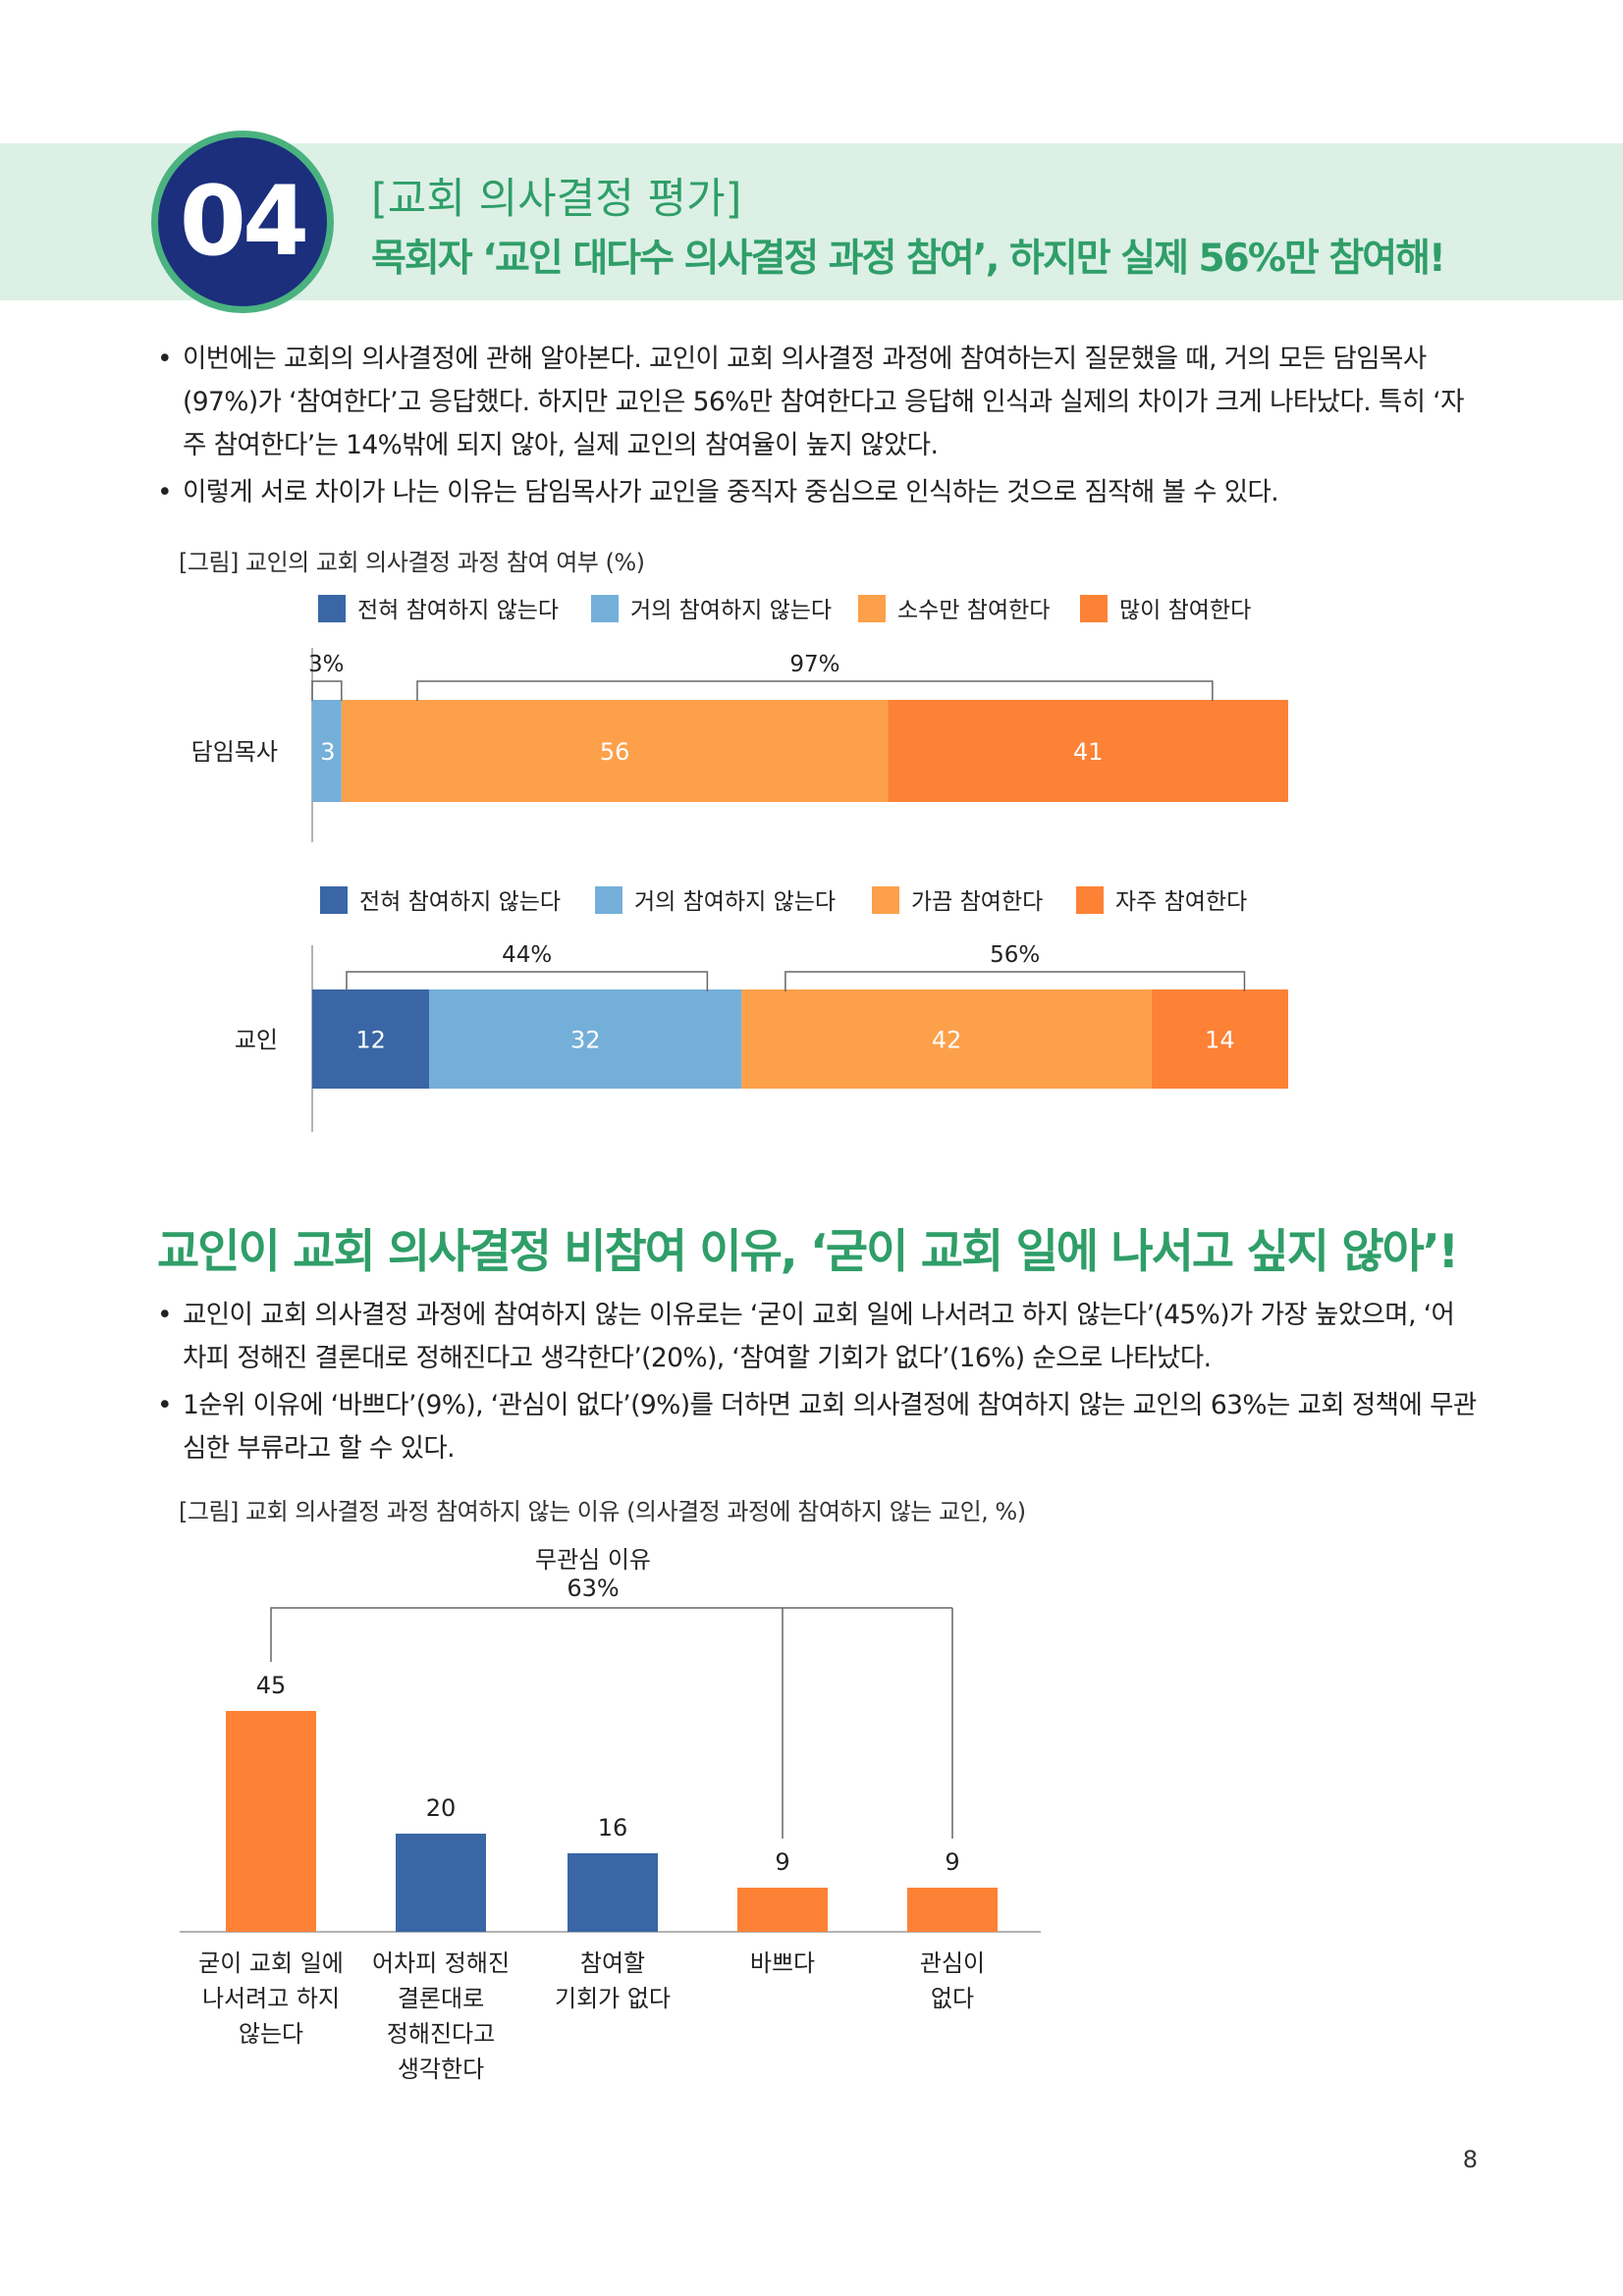 The image size is (1623, 2296). I want to click on legend-label: 가끔 참여한다, so click(977, 902).